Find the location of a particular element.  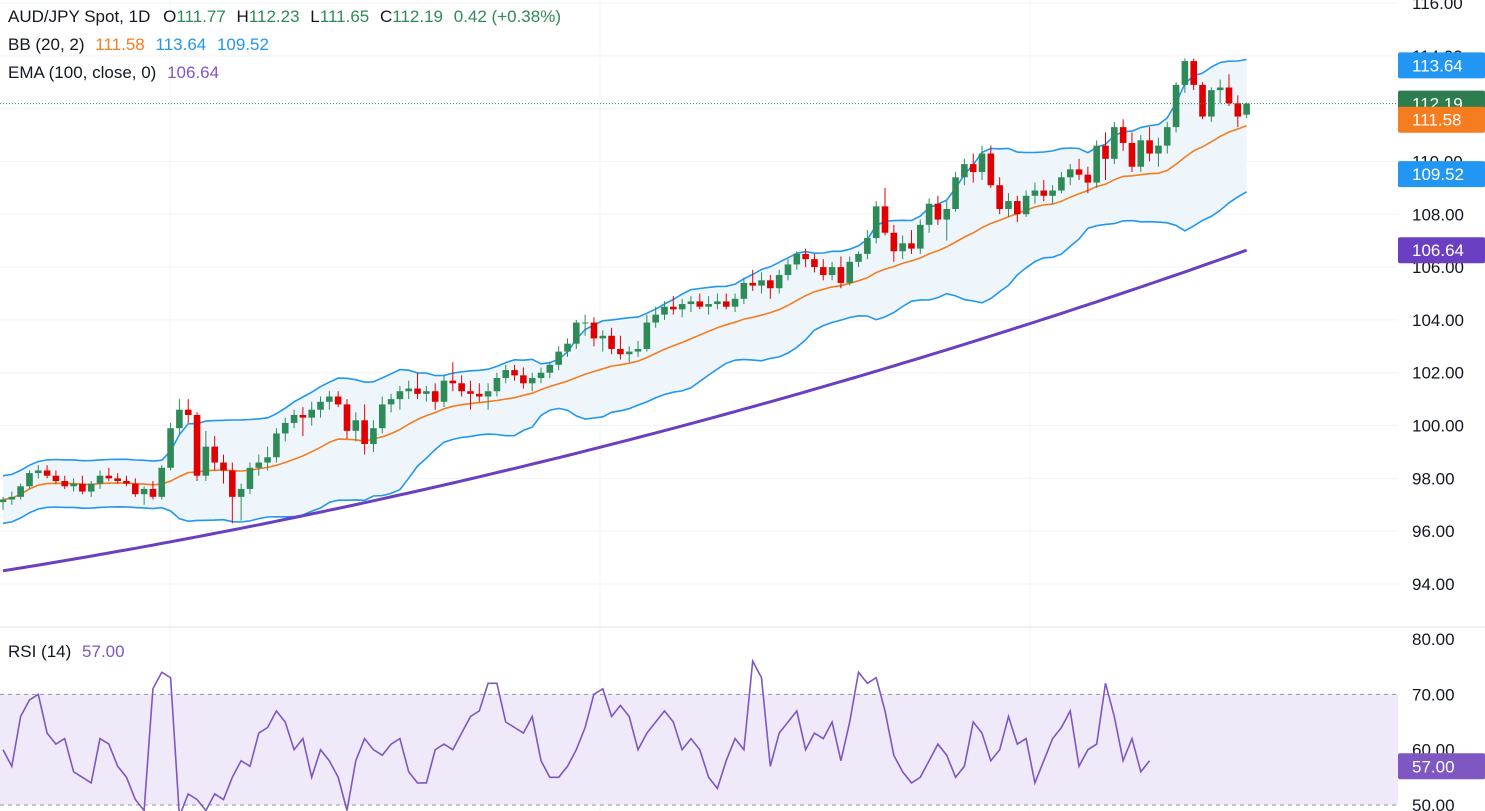

rsi-line is located at coordinates (576, 734).